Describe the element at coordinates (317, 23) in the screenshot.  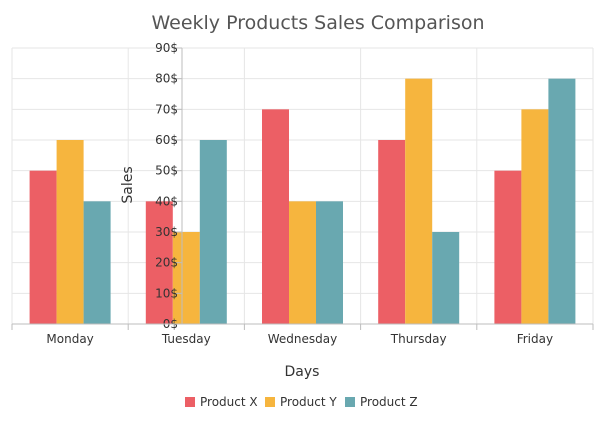
I see `chart-title: Weekly Products Sales Comparison` at that location.